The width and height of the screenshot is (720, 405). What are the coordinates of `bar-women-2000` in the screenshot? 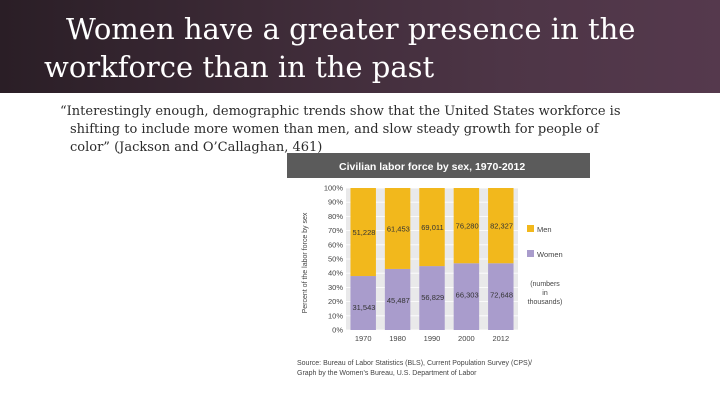 It's located at (466, 296).